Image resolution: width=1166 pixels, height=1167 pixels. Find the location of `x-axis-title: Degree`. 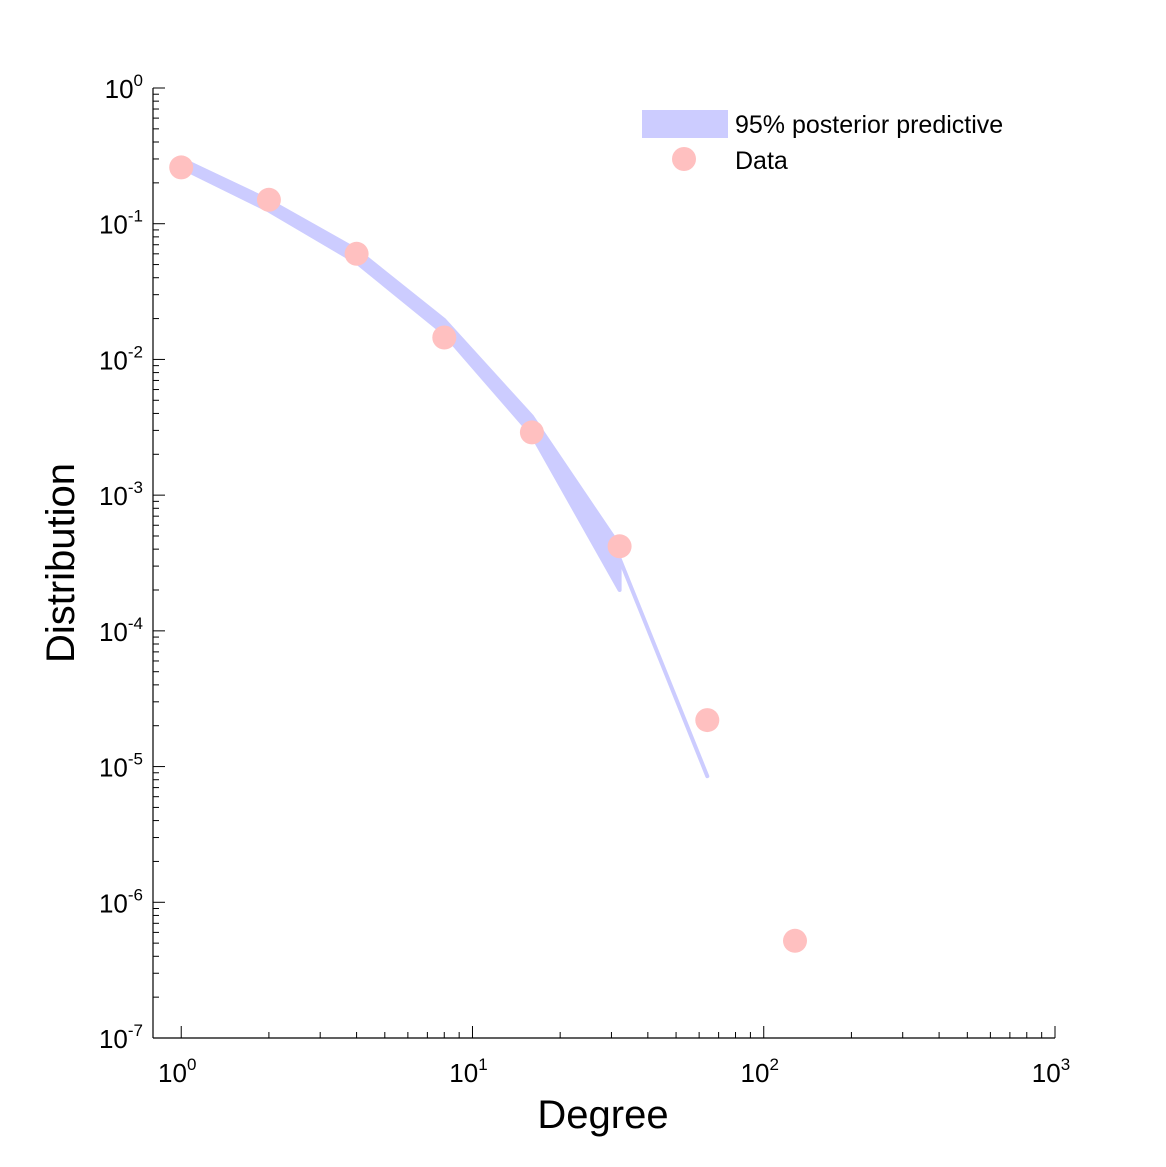

x-axis-title: Degree is located at coordinates (602, 1115).